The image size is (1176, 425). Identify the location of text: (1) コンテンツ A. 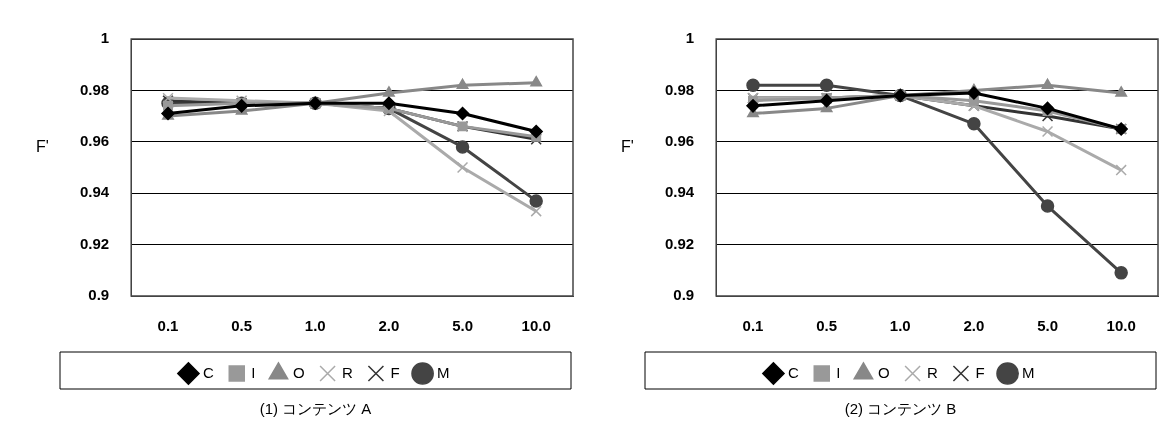
(315, 409).